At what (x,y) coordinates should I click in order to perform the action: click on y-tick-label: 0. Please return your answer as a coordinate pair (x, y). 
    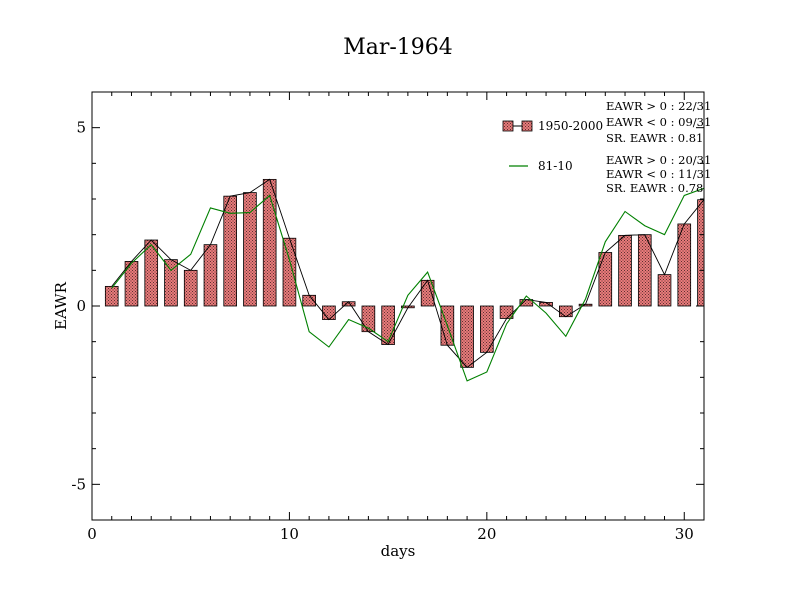
    Looking at the image, I should click on (81, 306).